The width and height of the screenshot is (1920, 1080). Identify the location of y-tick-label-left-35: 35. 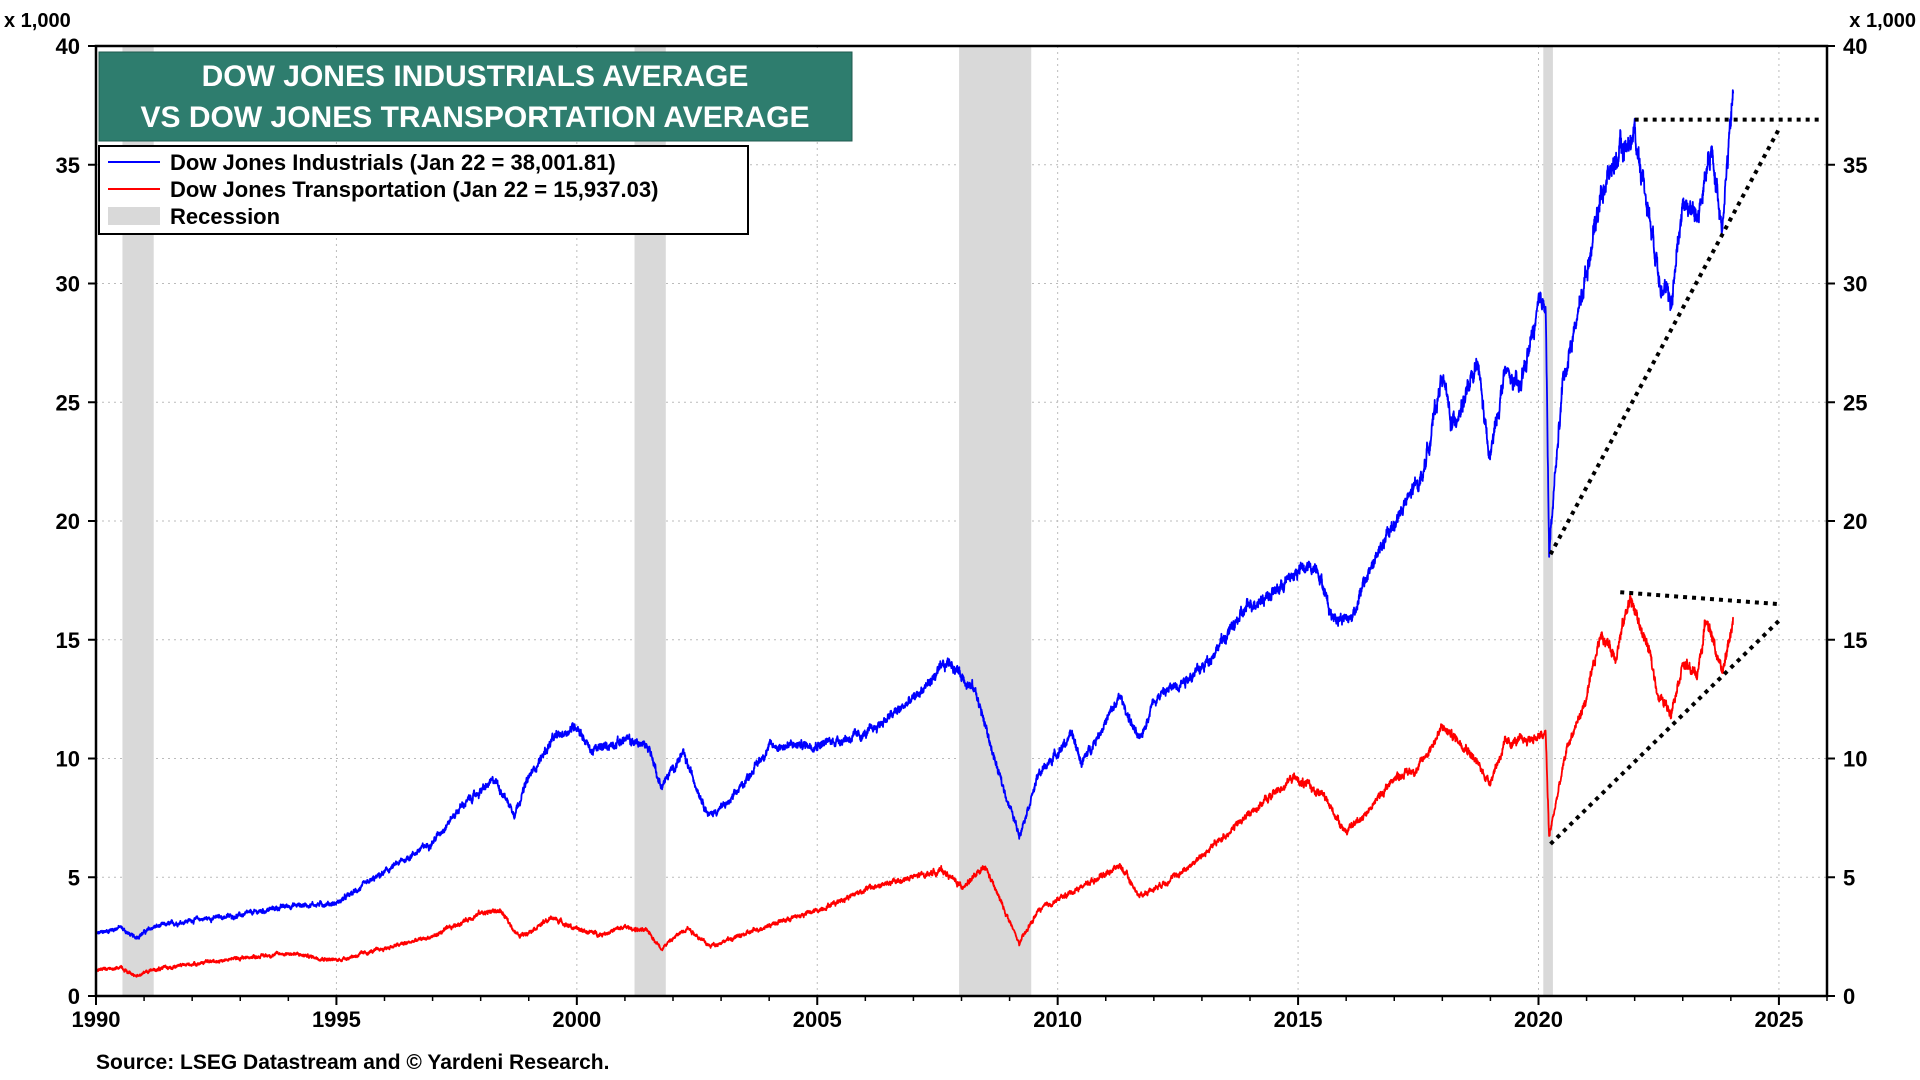
(68, 165).